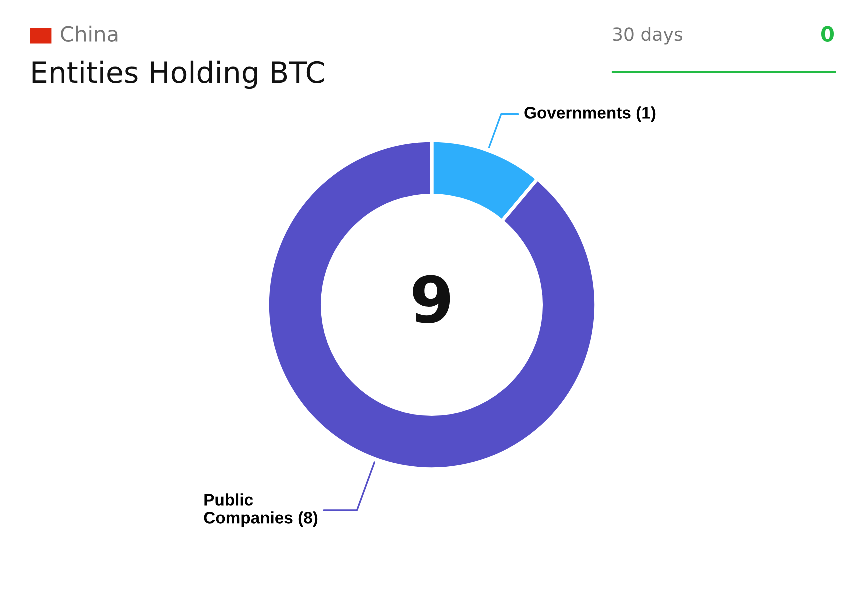 The height and width of the screenshot is (594, 864). I want to click on text: China, so click(89, 34).